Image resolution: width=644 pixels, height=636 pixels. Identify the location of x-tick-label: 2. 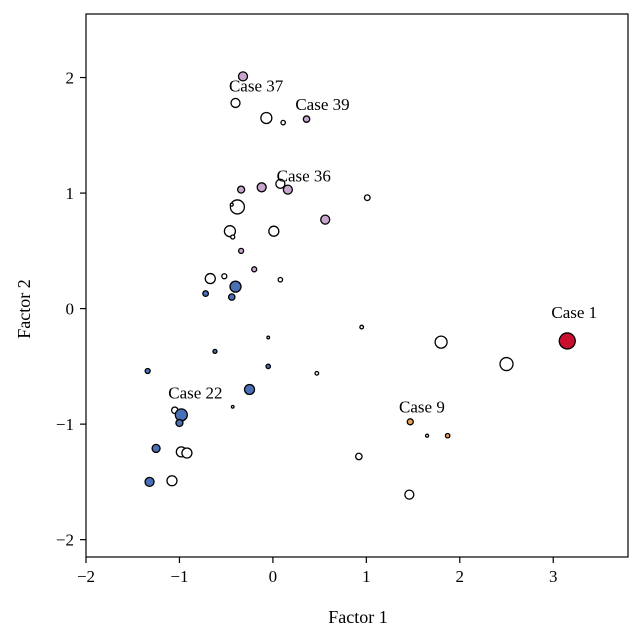
(460, 576).